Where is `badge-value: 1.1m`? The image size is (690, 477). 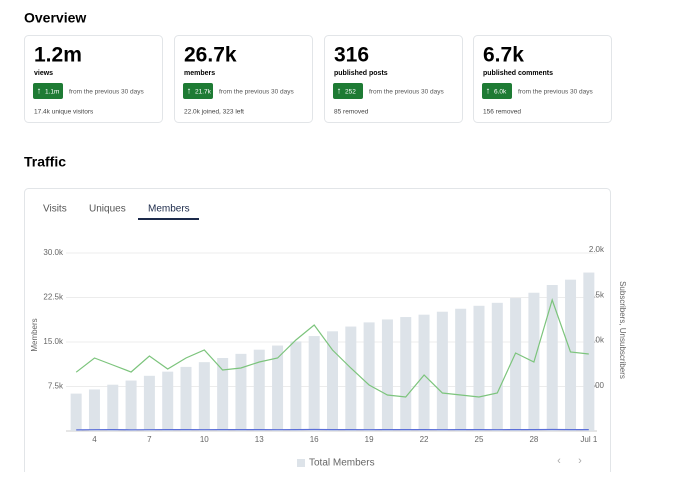 badge-value: 1.1m is located at coordinates (52, 92).